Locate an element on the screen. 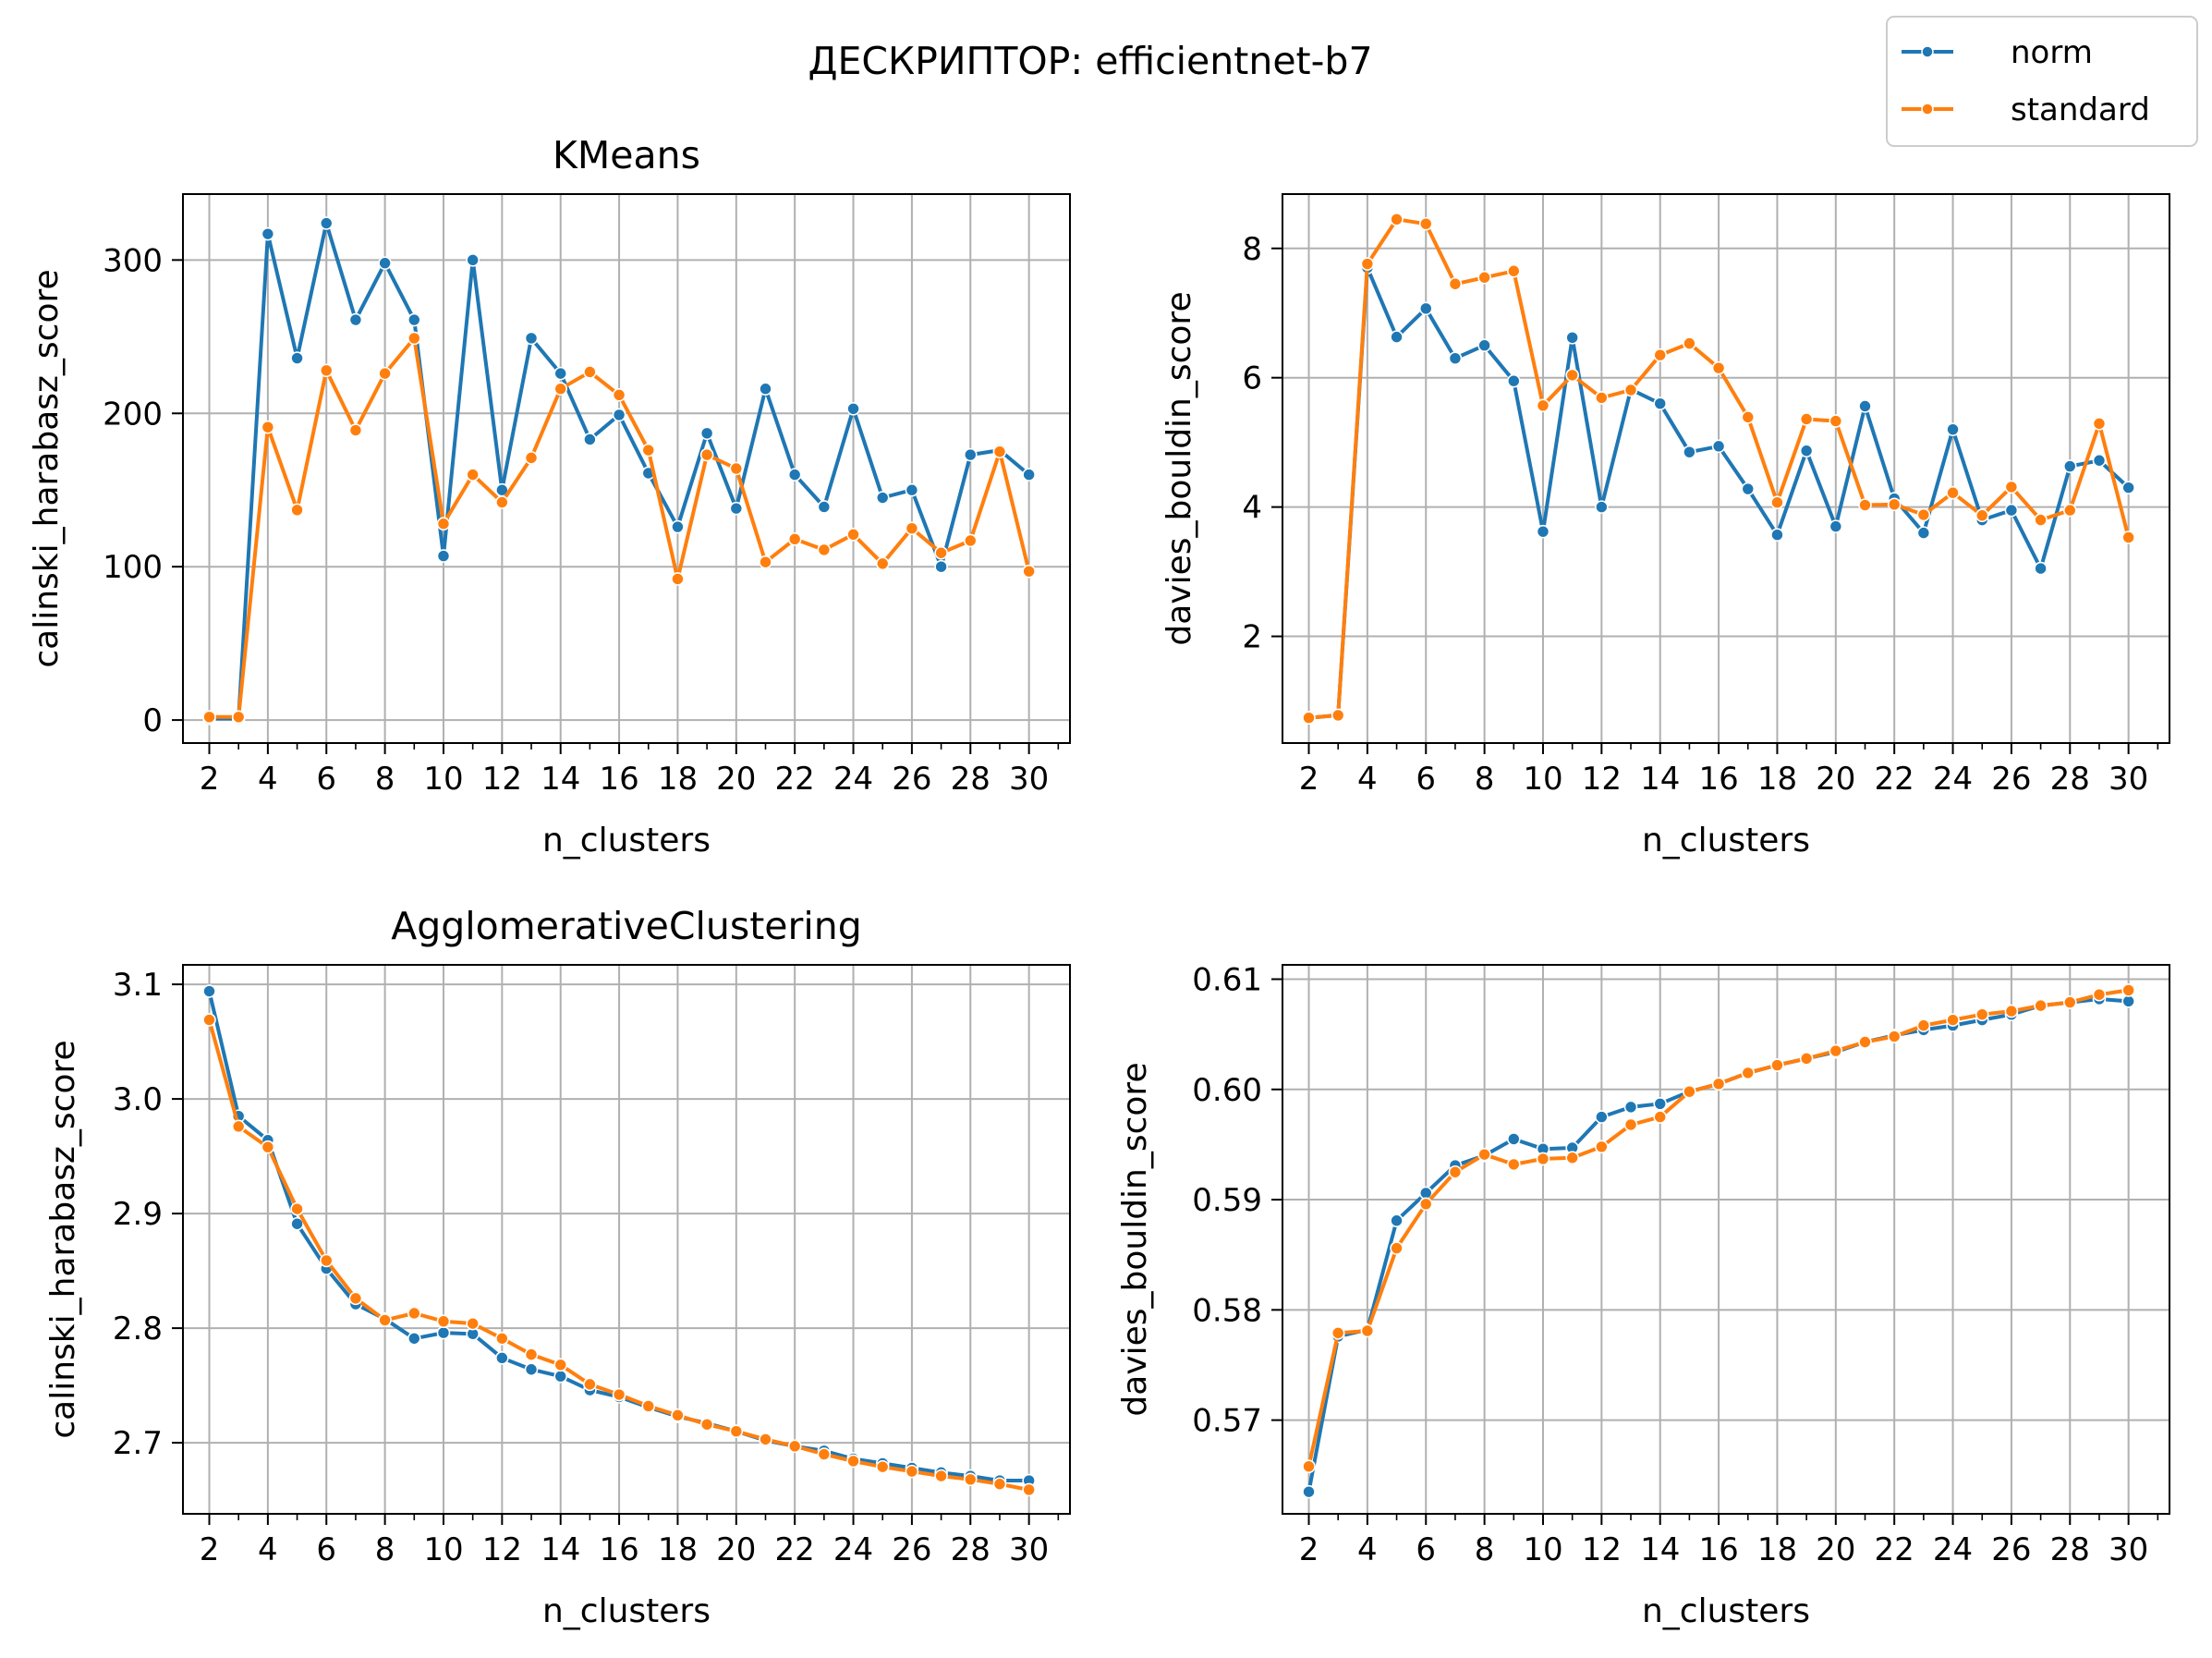  agglomerative-davies-x-tick-label: 20 is located at coordinates (1835, 1550).